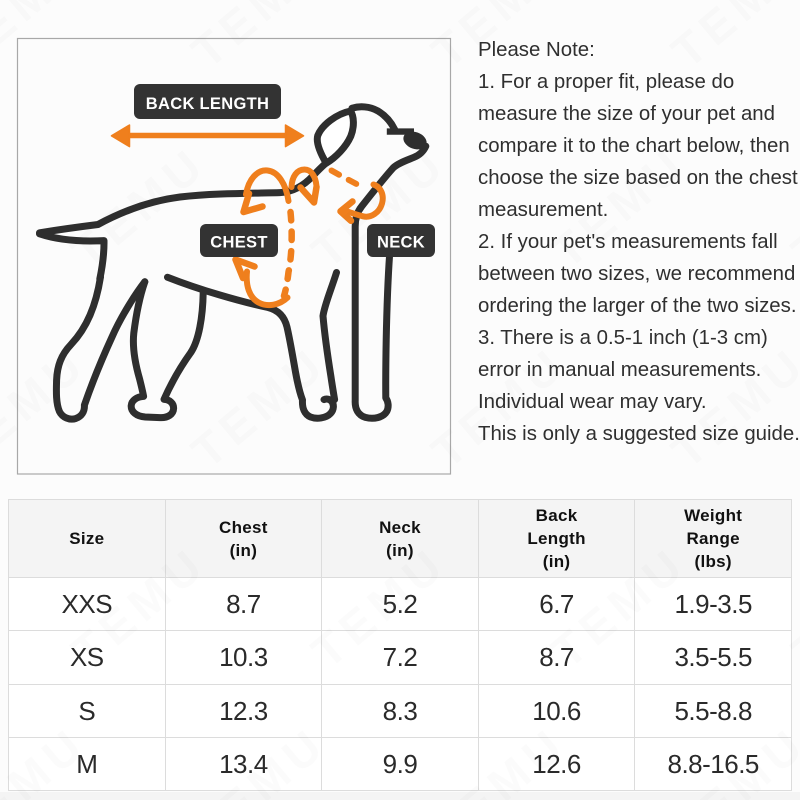  Describe the element at coordinates (401, 243) in the screenshot. I see `svg-text: NECK` at that location.